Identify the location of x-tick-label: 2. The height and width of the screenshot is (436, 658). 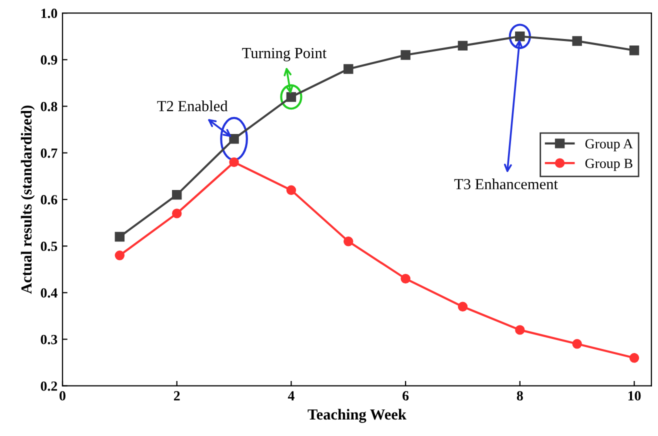
(177, 395).